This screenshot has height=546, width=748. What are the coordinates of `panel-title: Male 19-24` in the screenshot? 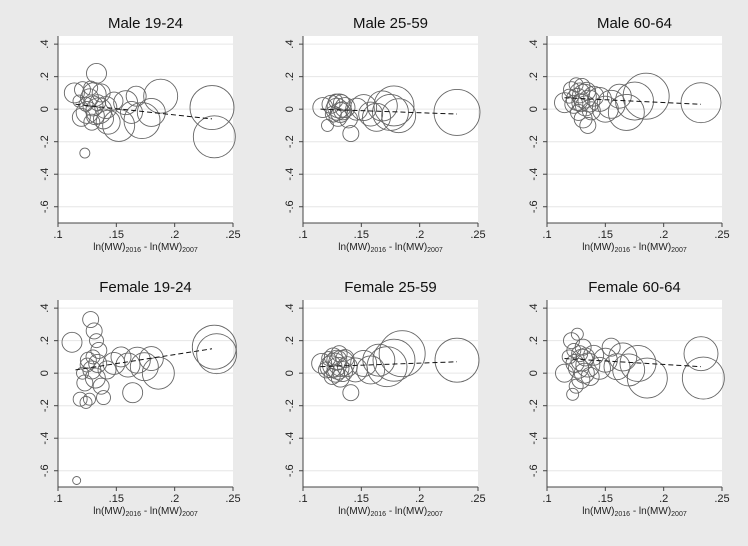 It's located at (145, 23).